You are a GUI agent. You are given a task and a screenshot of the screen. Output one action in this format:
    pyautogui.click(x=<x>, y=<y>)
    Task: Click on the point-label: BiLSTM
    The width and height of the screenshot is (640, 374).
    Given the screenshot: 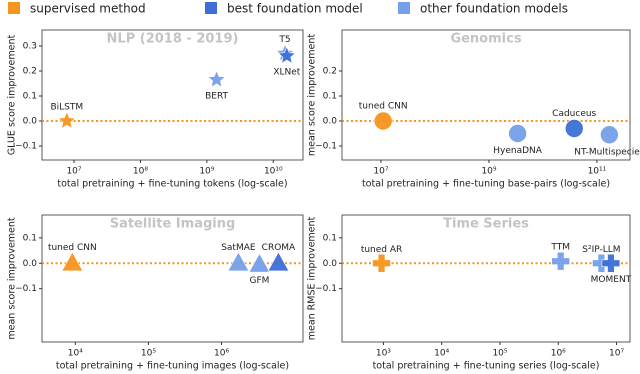 What is the action you would take?
    pyautogui.click(x=66, y=108)
    